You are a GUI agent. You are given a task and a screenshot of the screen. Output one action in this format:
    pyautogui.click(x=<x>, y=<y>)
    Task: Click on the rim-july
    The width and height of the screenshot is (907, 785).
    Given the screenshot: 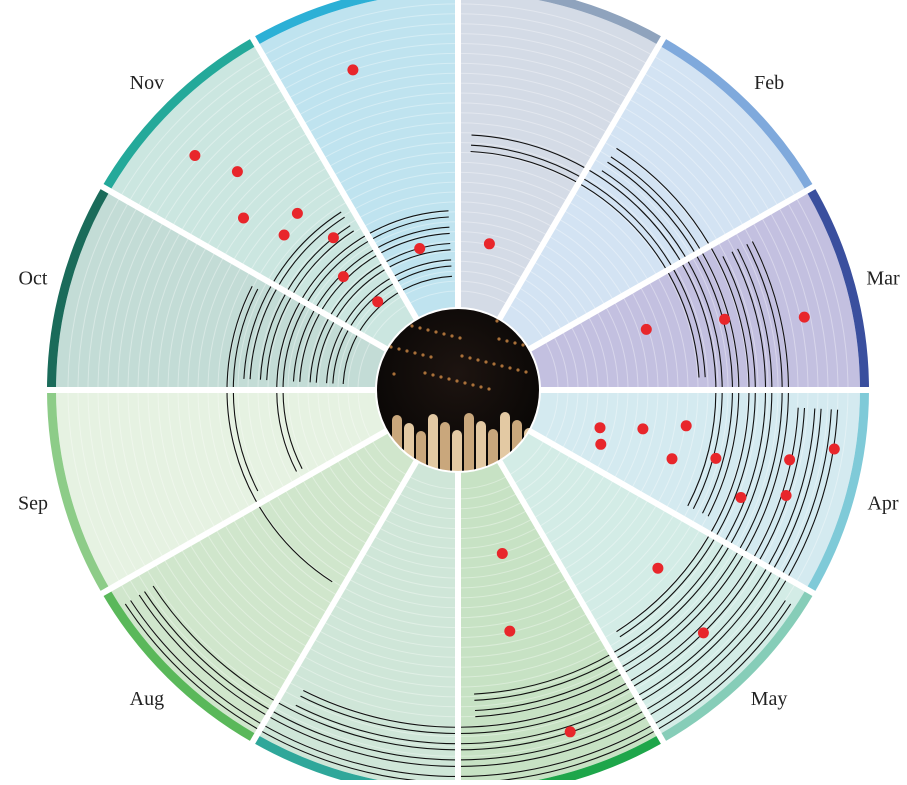 What is the action you would take?
    pyautogui.click(x=330, y=759)
    